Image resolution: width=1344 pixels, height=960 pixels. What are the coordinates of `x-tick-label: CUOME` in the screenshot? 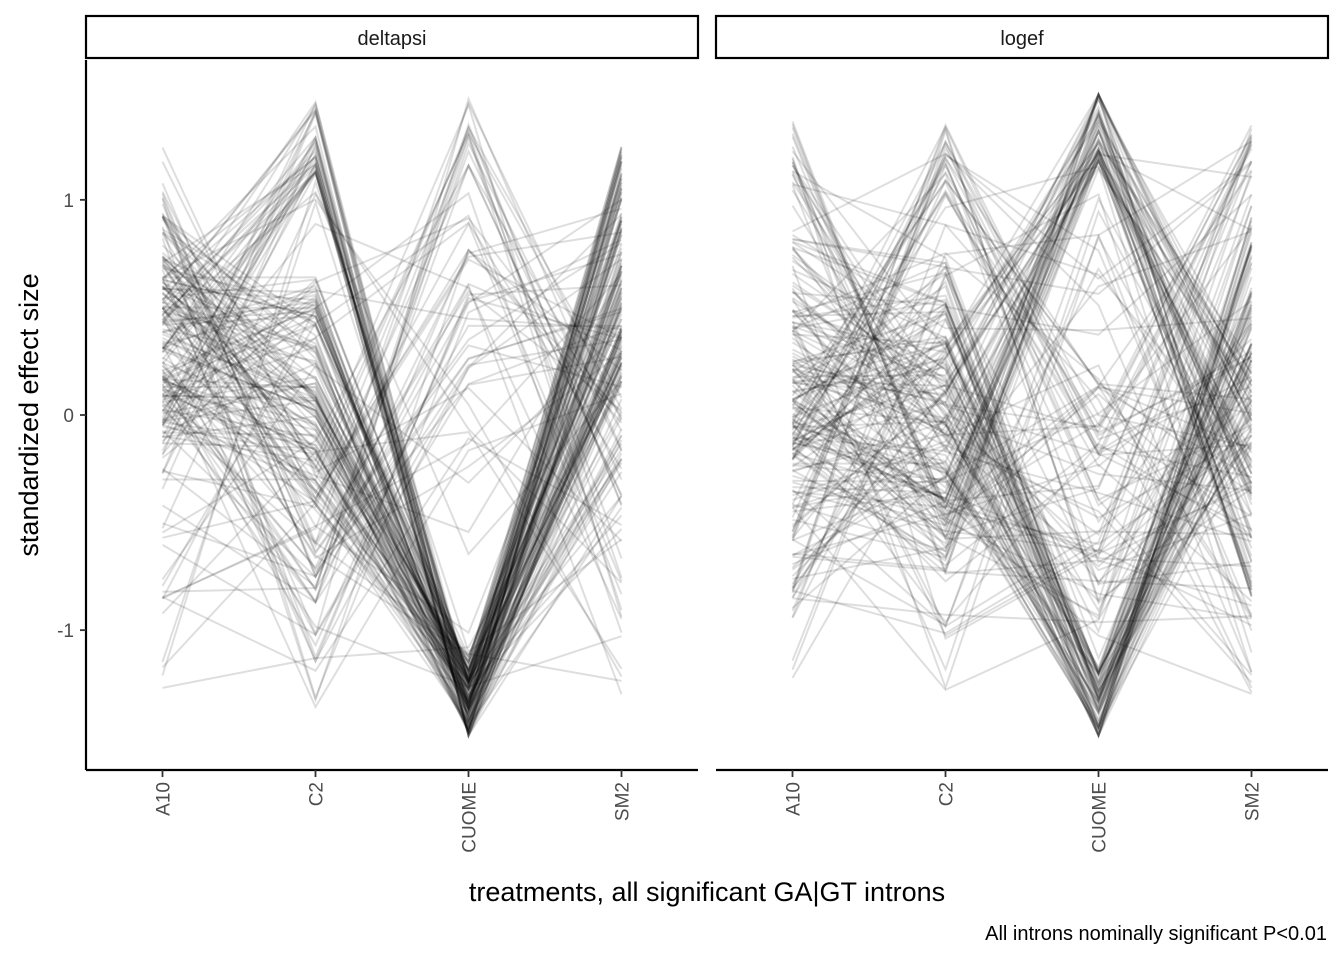 It's located at (470, 817).